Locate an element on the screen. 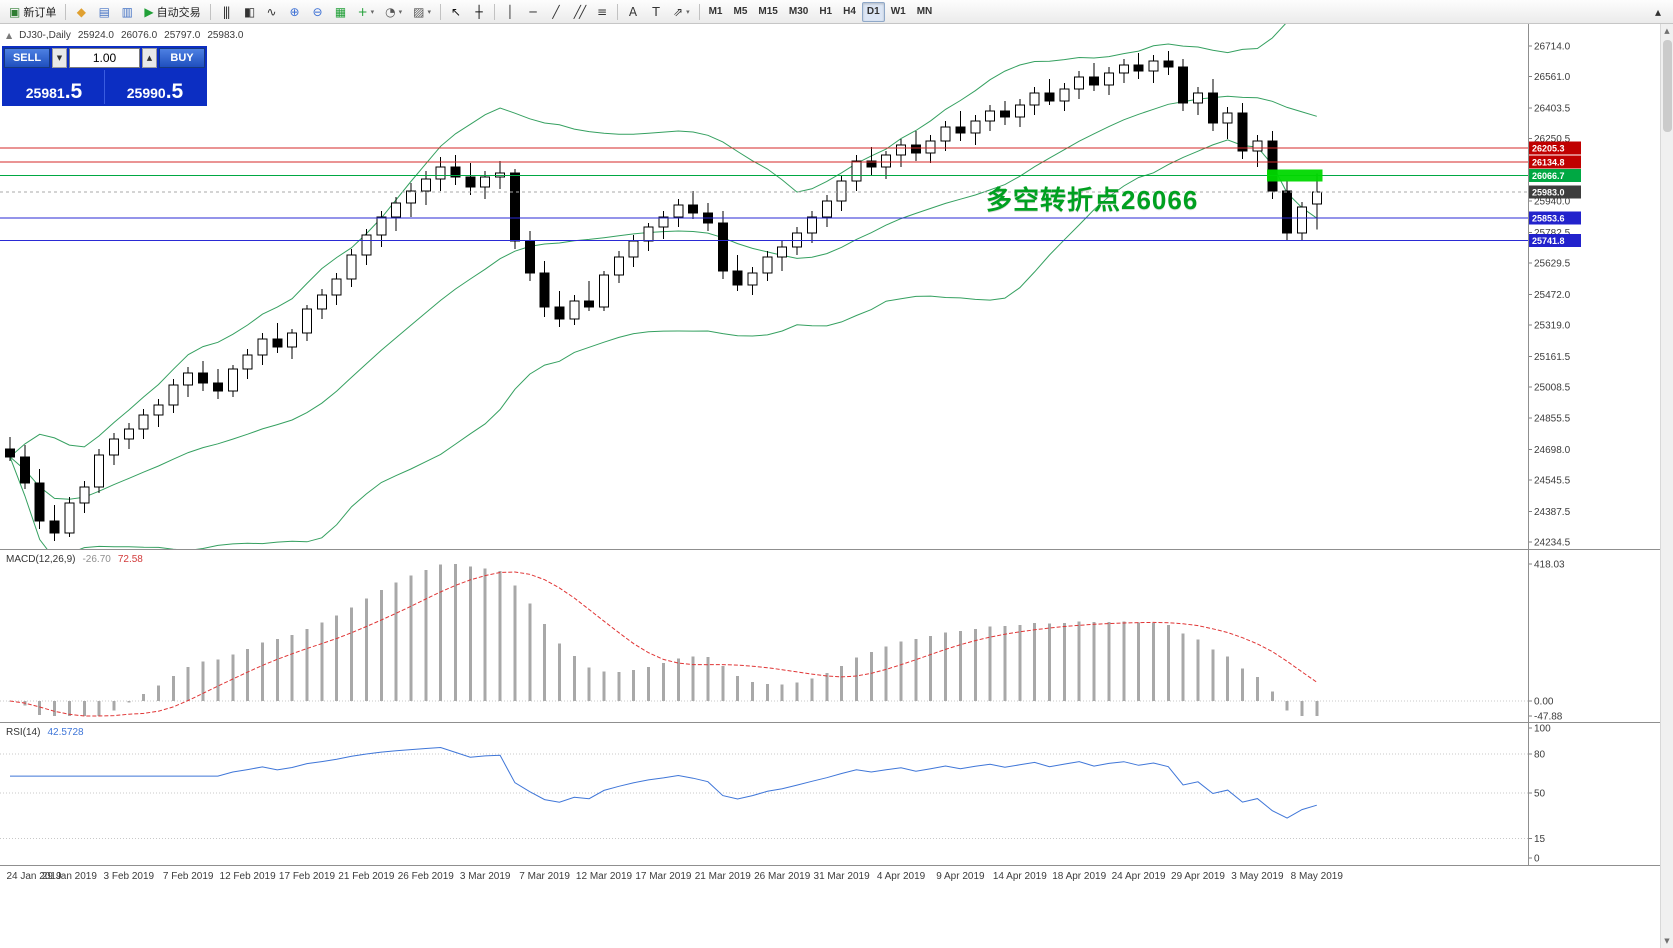 Image resolution: width=1673 pixels, height=948 pixels. rsi-panel: 100 80 50 15 0 is located at coordinates (830, 794).